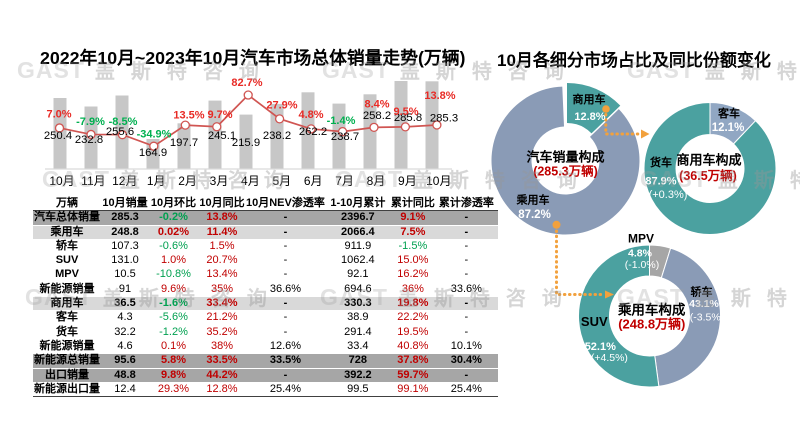  Describe the element at coordinates (246, 83) in the screenshot. I see `svg-text: 82.7%` at that location.